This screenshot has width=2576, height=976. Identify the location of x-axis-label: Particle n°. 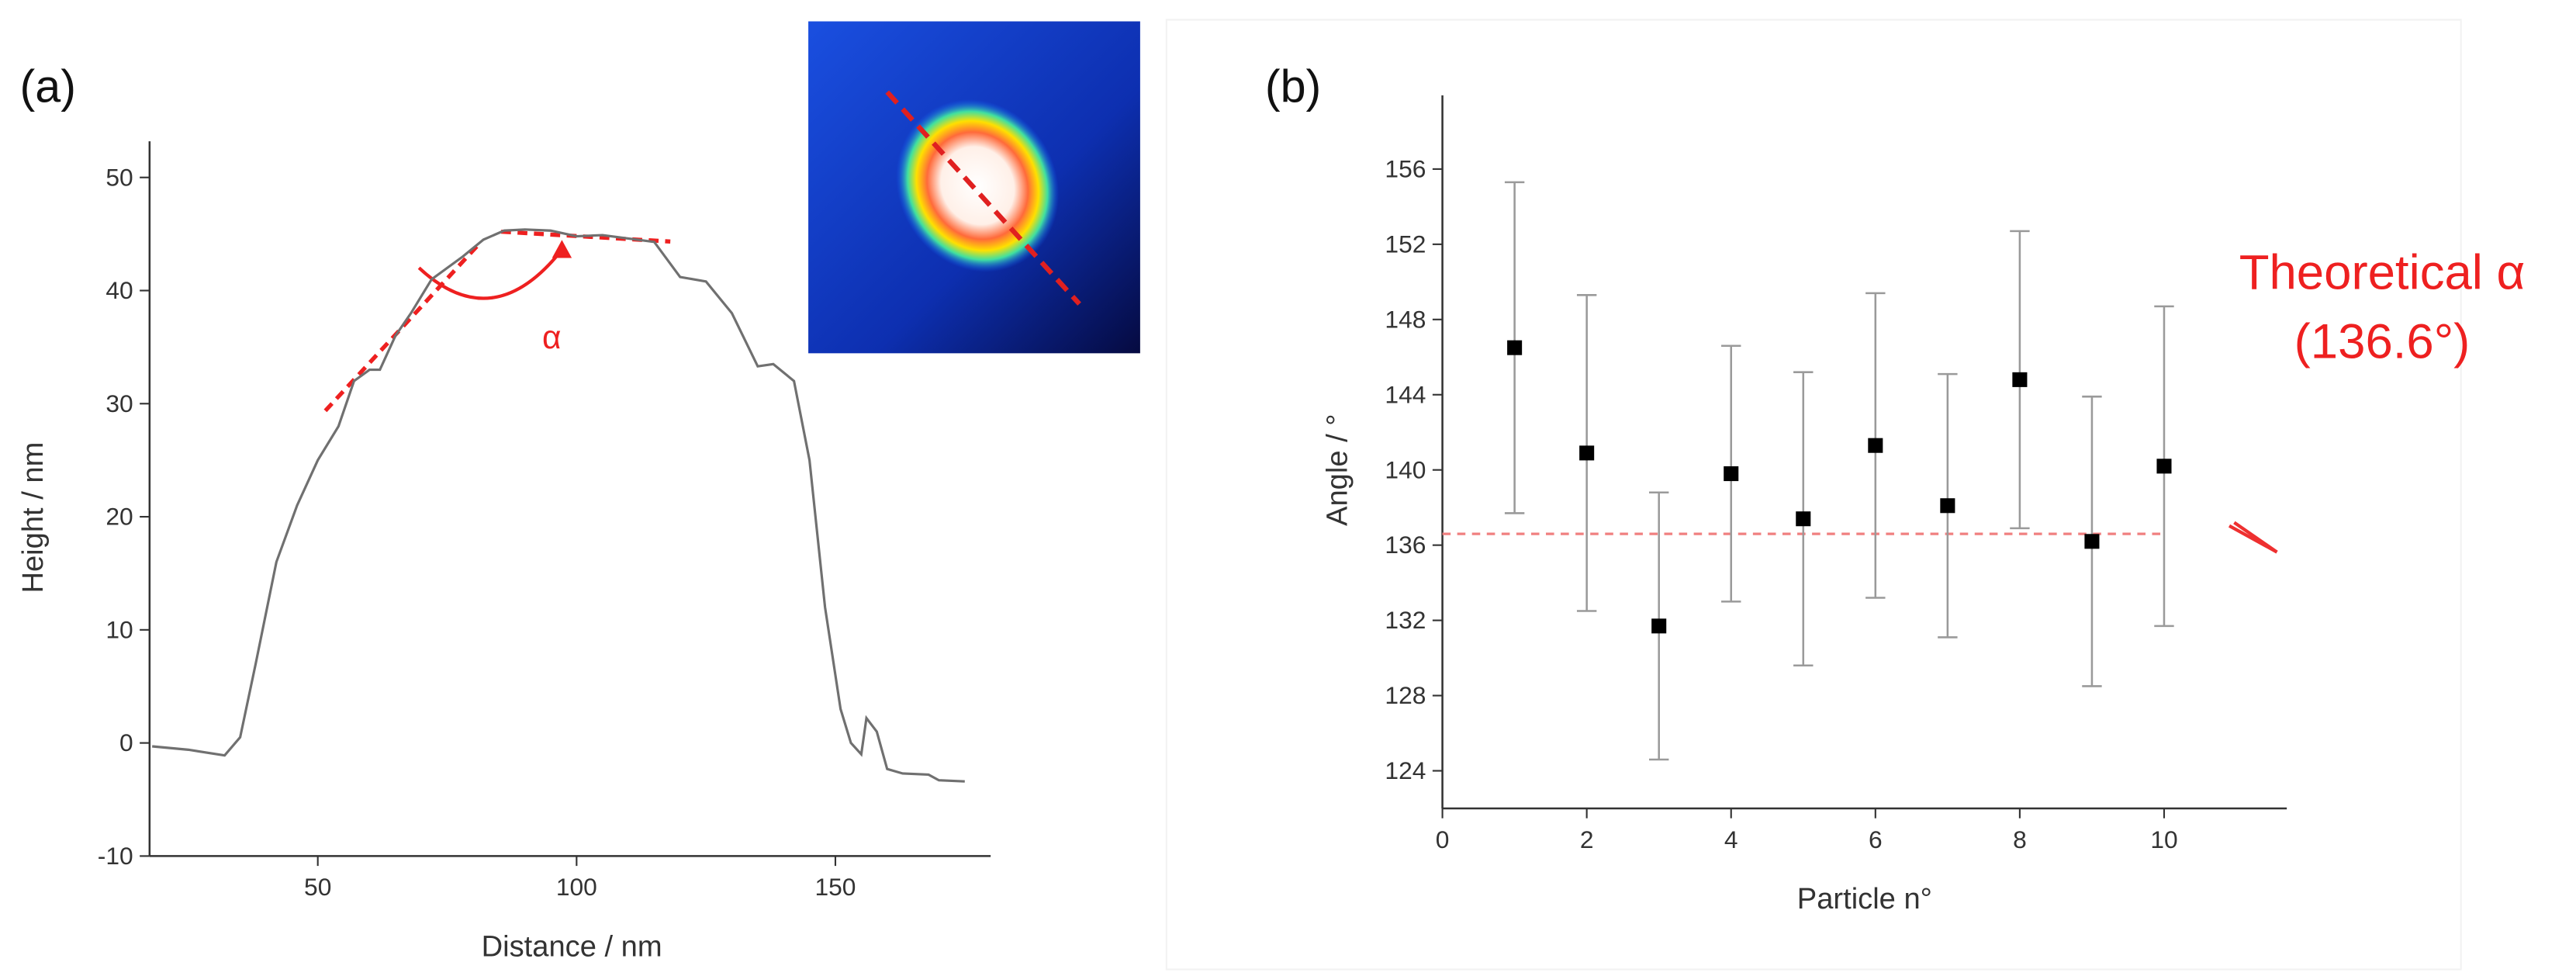
(1864, 898).